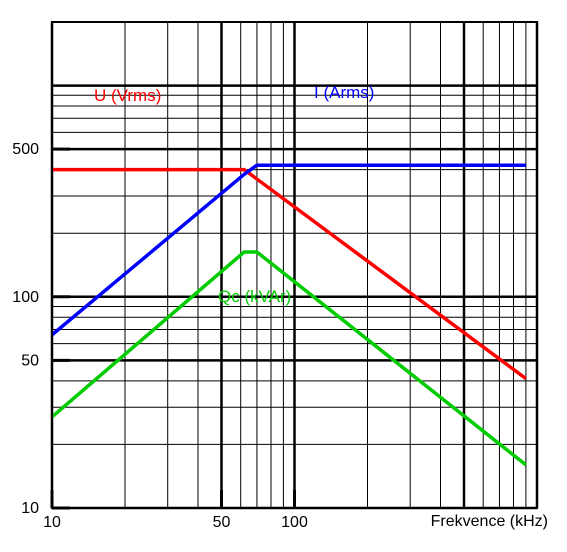  Describe the element at coordinates (30, 360) in the screenshot. I see `y-tick-label: 50` at that location.